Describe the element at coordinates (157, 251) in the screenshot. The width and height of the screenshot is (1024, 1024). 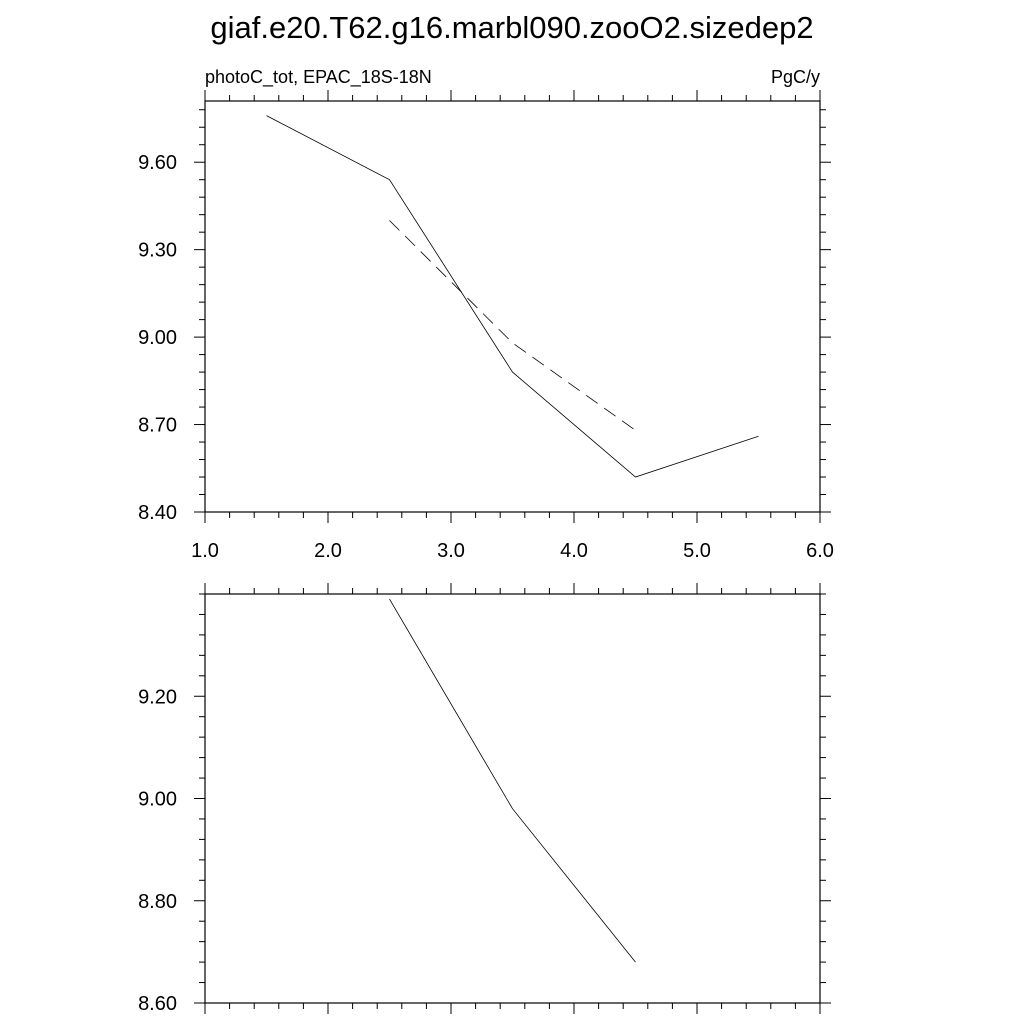
I see `y-tick-label: 9.30` at that location.